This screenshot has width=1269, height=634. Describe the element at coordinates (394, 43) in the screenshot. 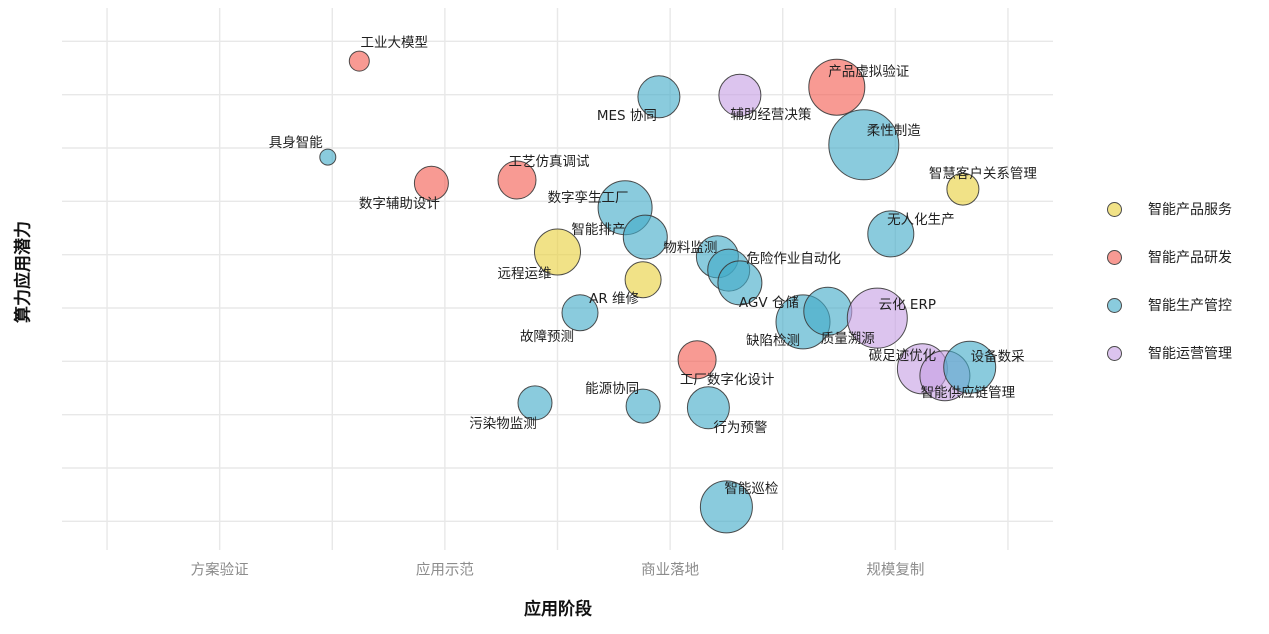

I see `bubble-label: 工业大模型` at that location.